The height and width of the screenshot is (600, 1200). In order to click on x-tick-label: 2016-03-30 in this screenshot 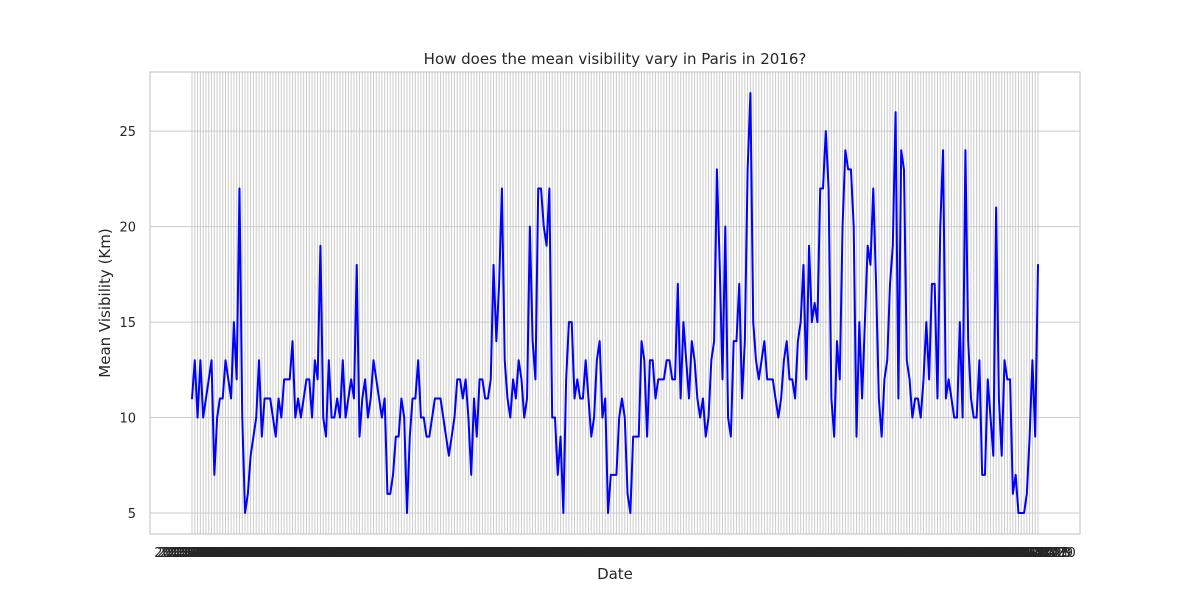, I will do `click(441, 553)`.